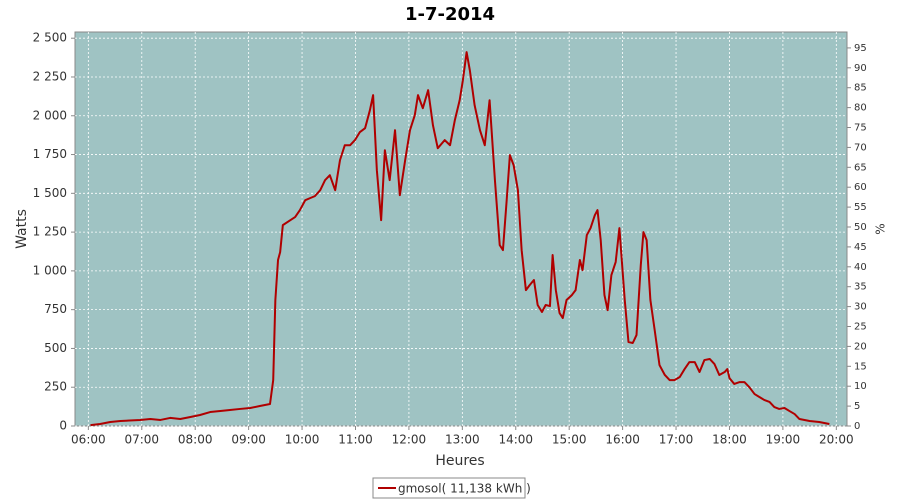 The width and height of the screenshot is (900, 500). I want to click on y2-tick-label: 10, so click(860, 386).